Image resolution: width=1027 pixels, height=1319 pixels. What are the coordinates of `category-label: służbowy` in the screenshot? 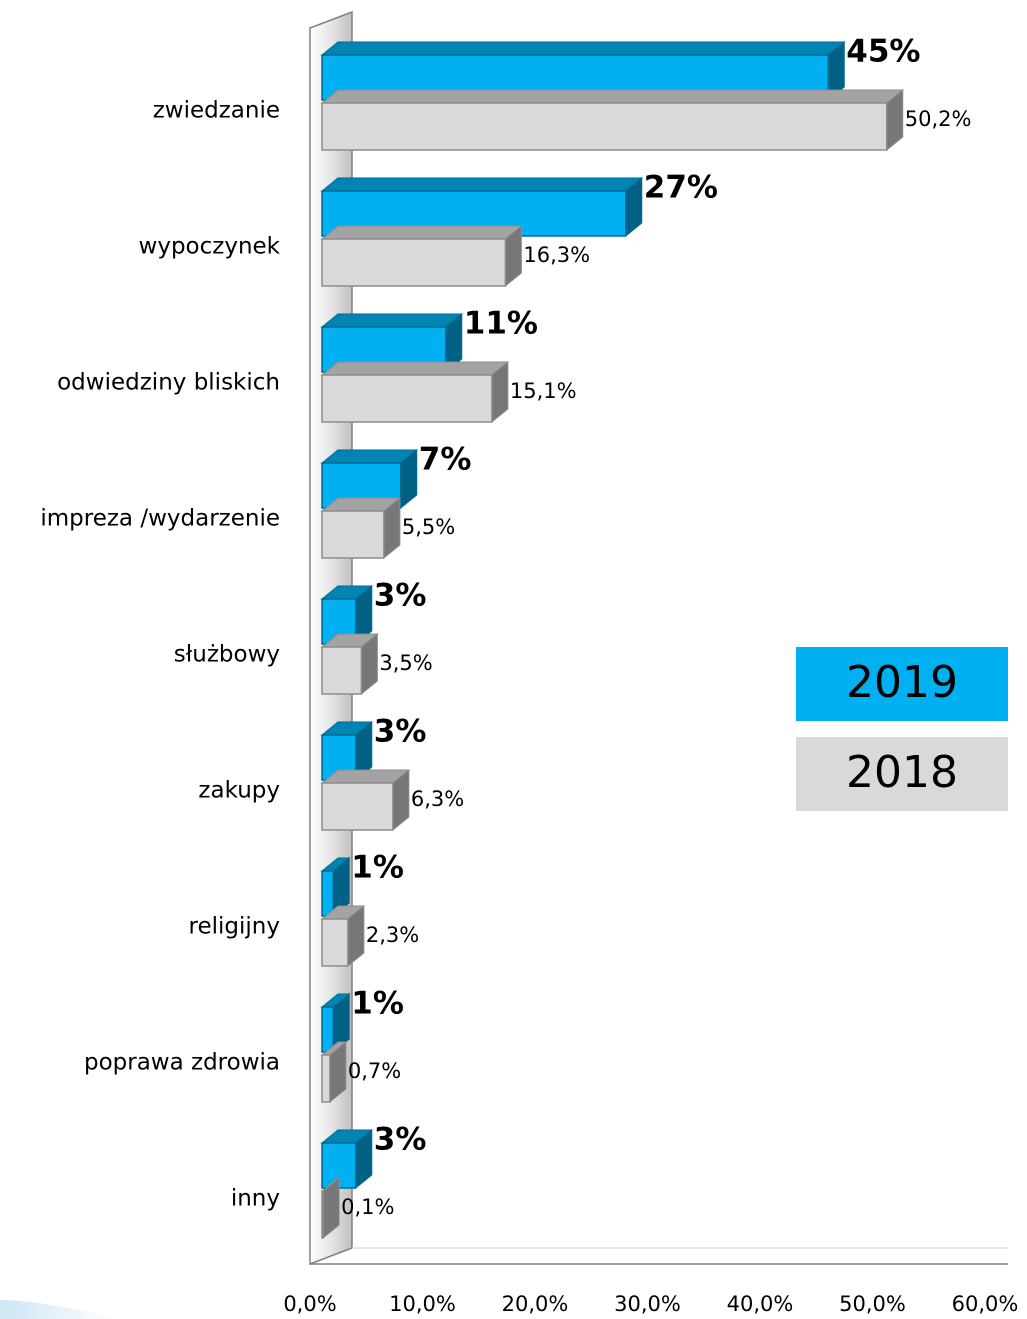 It's located at (227, 655).